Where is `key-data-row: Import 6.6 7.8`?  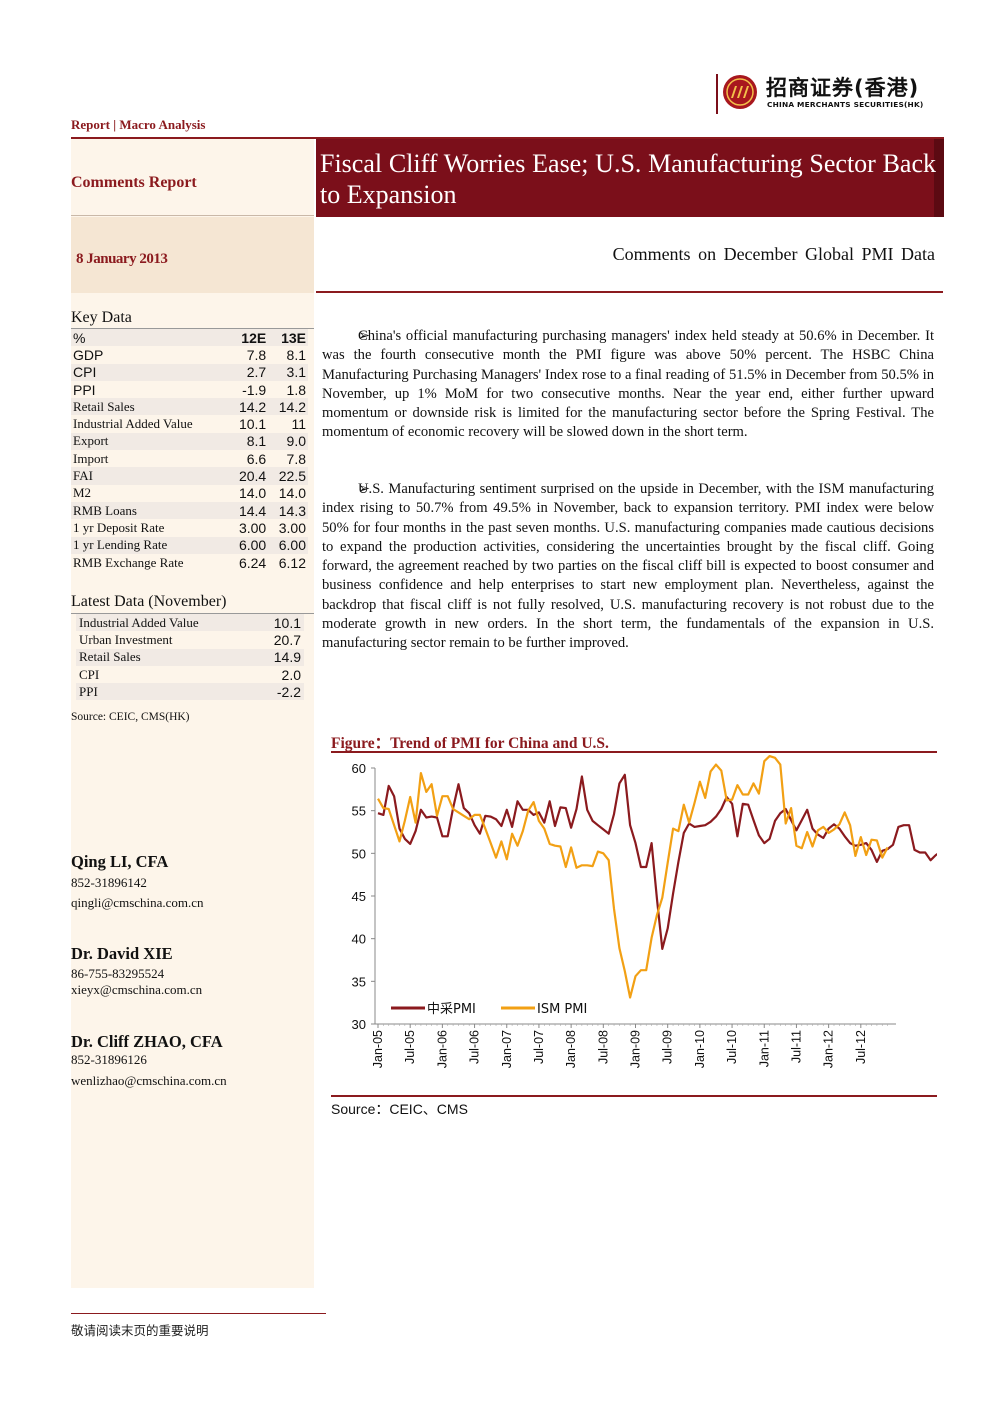
key-data-row: Import 6.6 7.8 is located at coordinates (189, 458).